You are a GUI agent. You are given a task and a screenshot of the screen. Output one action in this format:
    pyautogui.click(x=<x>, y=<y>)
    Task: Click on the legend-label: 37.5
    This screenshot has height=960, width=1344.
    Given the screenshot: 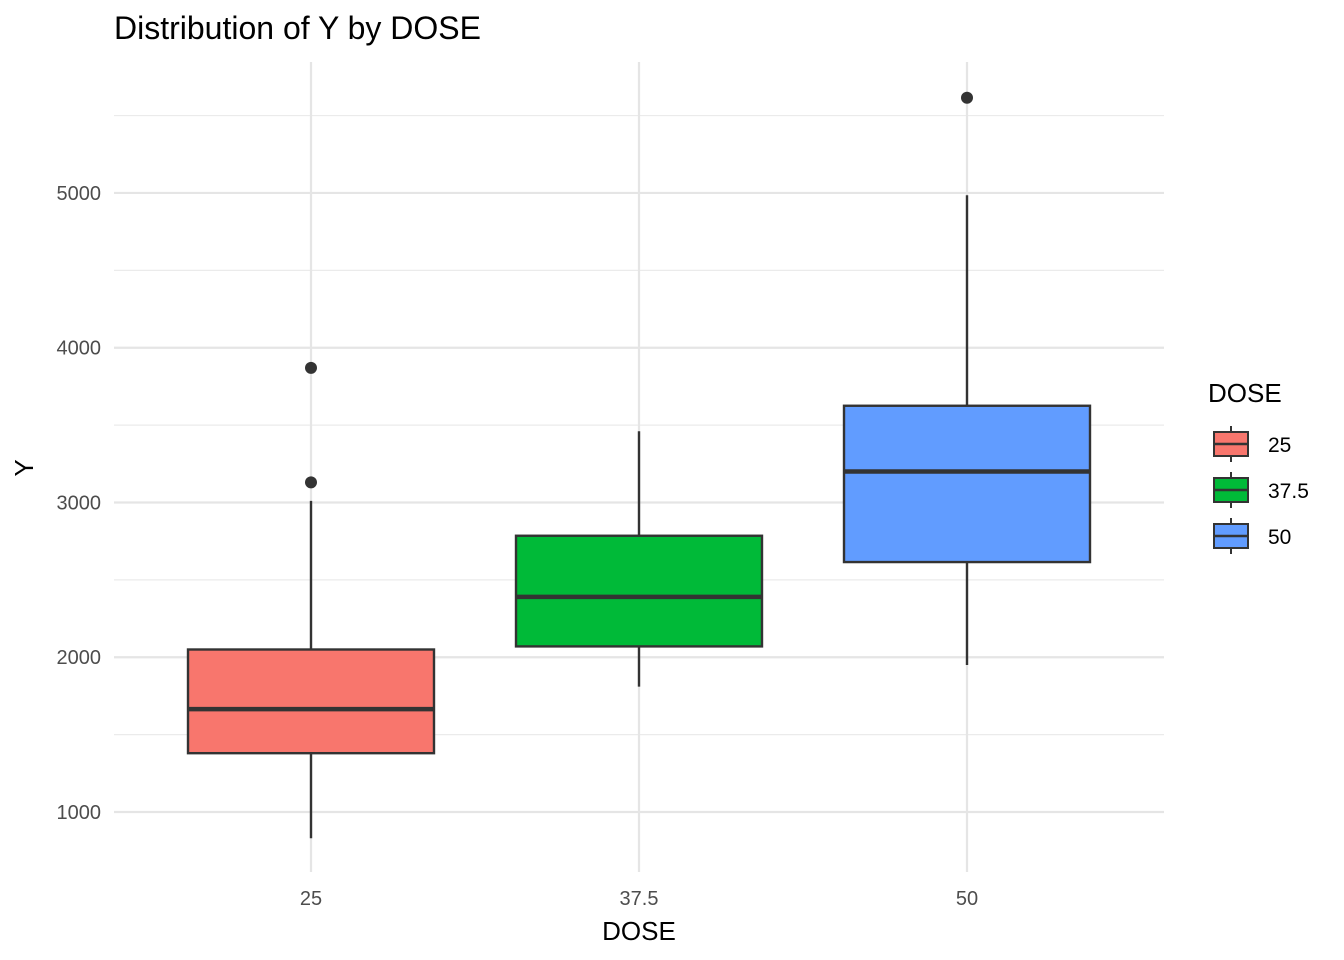 What is the action you would take?
    pyautogui.click(x=1288, y=491)
    